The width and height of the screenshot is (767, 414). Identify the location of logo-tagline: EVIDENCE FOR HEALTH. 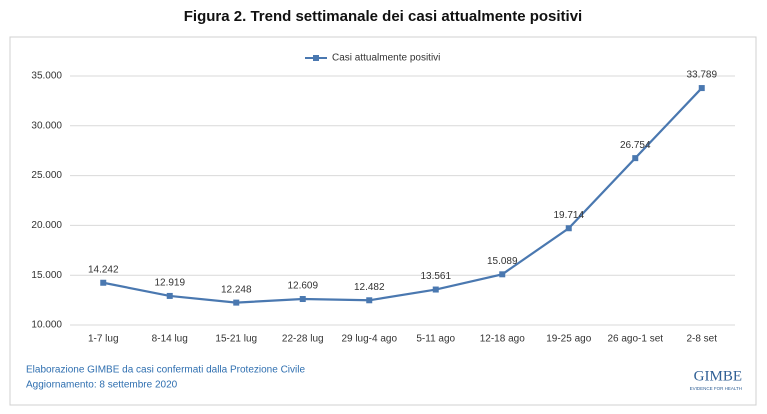
(716, 388).